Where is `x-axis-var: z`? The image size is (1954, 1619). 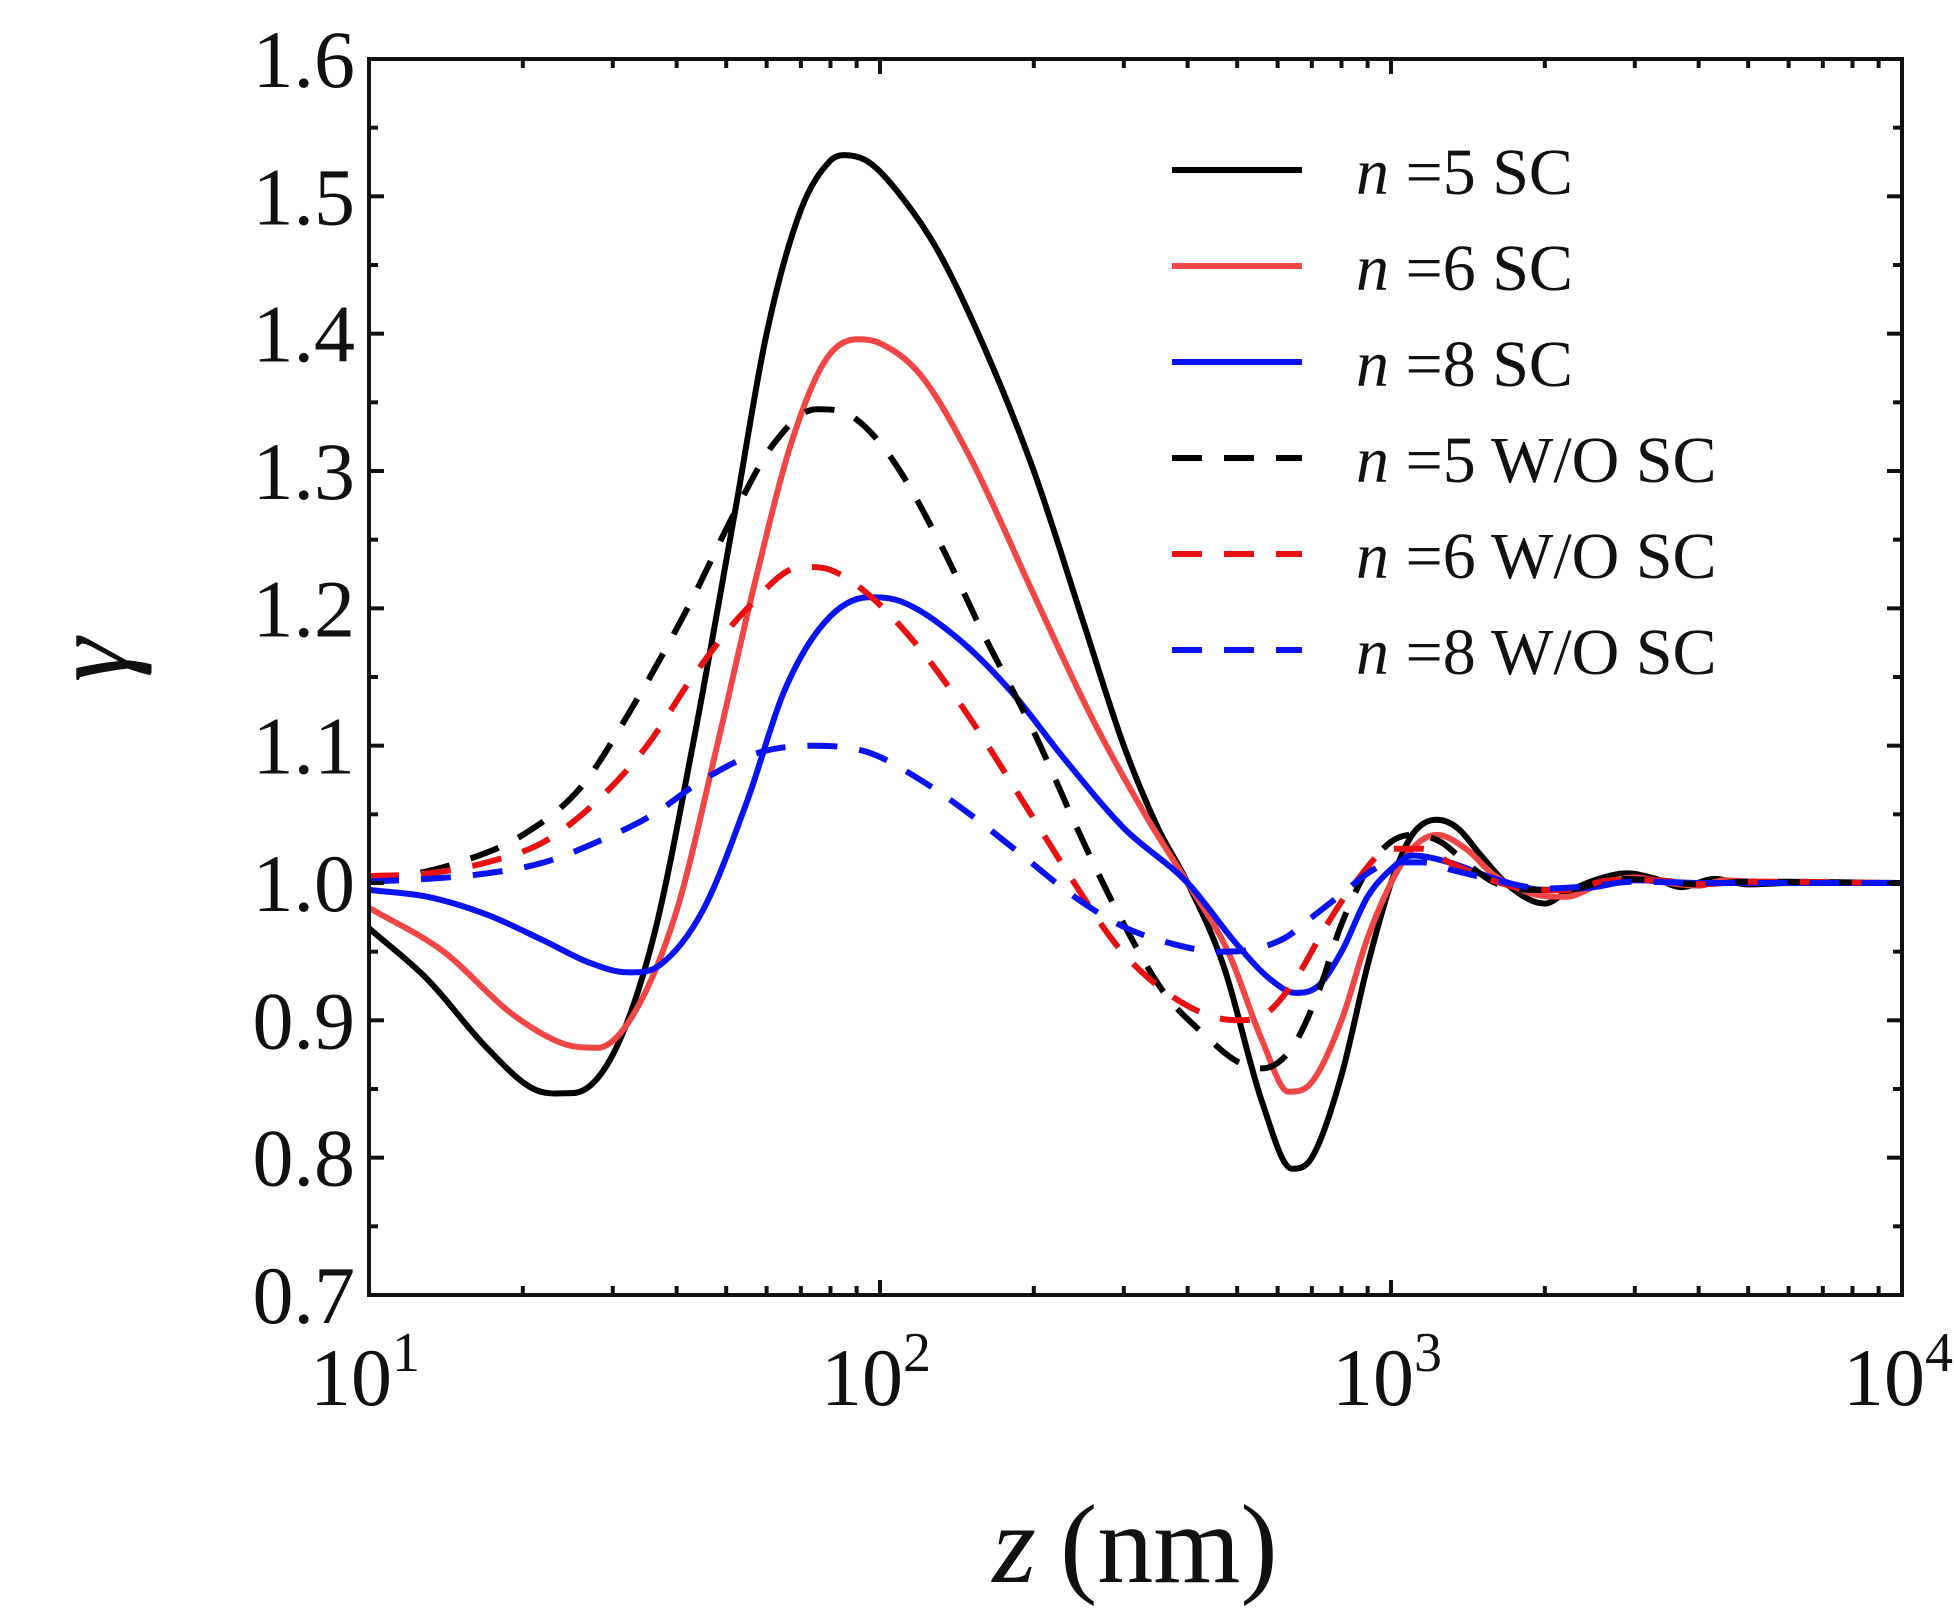 x-axis-var: z is located at coordinates (1013, 1545).